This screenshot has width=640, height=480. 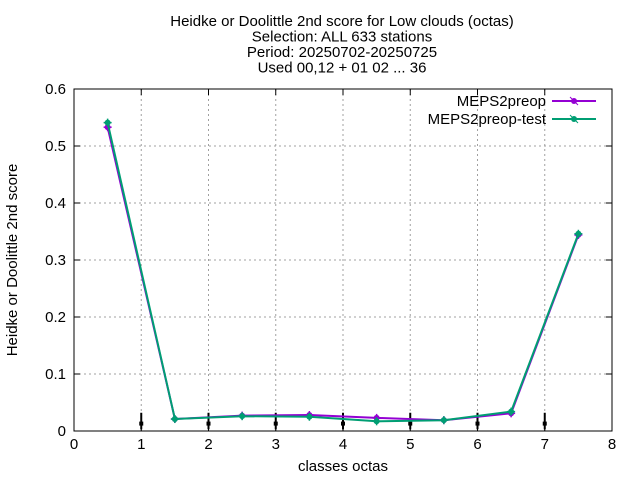 What do you see at coordinates (342, 37) in the screenshot?
I see `chart-title-line: Selection: ALL 633 stations` at bounding box center [342, 37].